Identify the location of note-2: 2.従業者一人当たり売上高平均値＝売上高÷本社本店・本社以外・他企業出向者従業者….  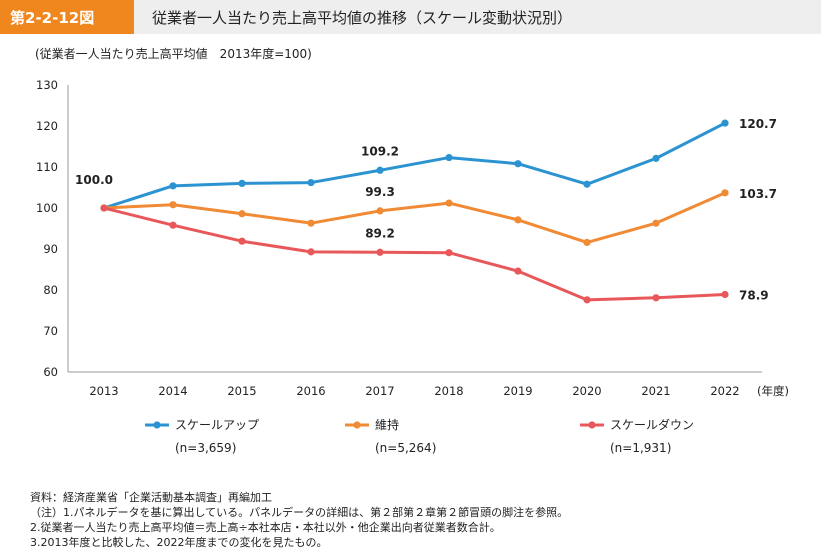
(265, 527).